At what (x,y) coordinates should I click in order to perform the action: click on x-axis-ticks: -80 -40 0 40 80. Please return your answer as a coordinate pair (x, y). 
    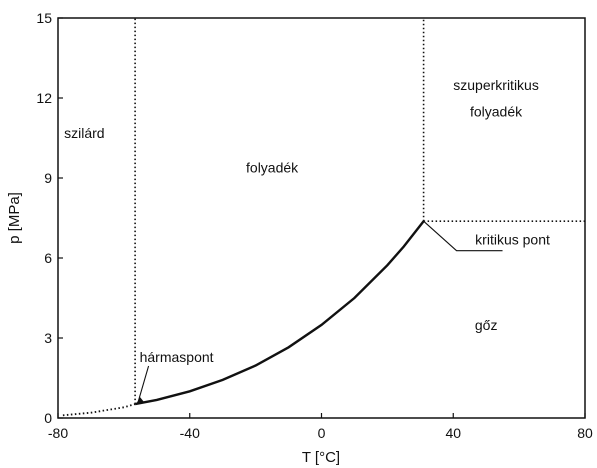
    Looking at the image, I should click on (320, 427).